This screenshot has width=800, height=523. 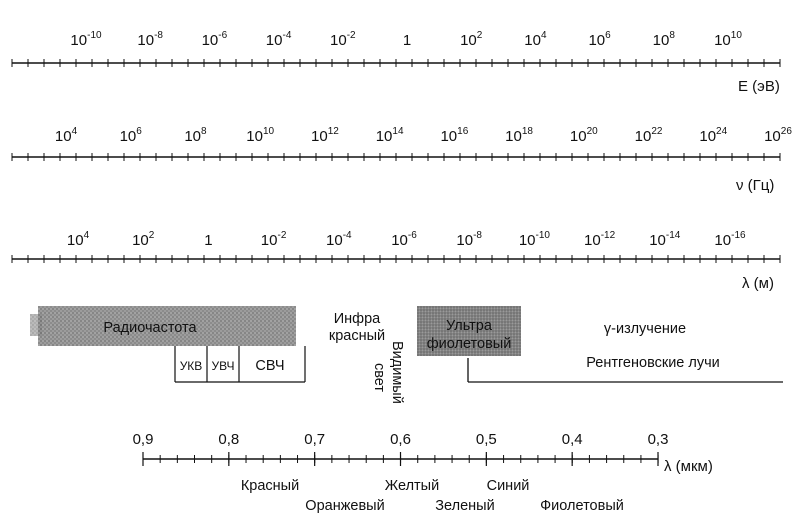 I want to click on tick-label: 10²⁰, so click(x=584, y=135).